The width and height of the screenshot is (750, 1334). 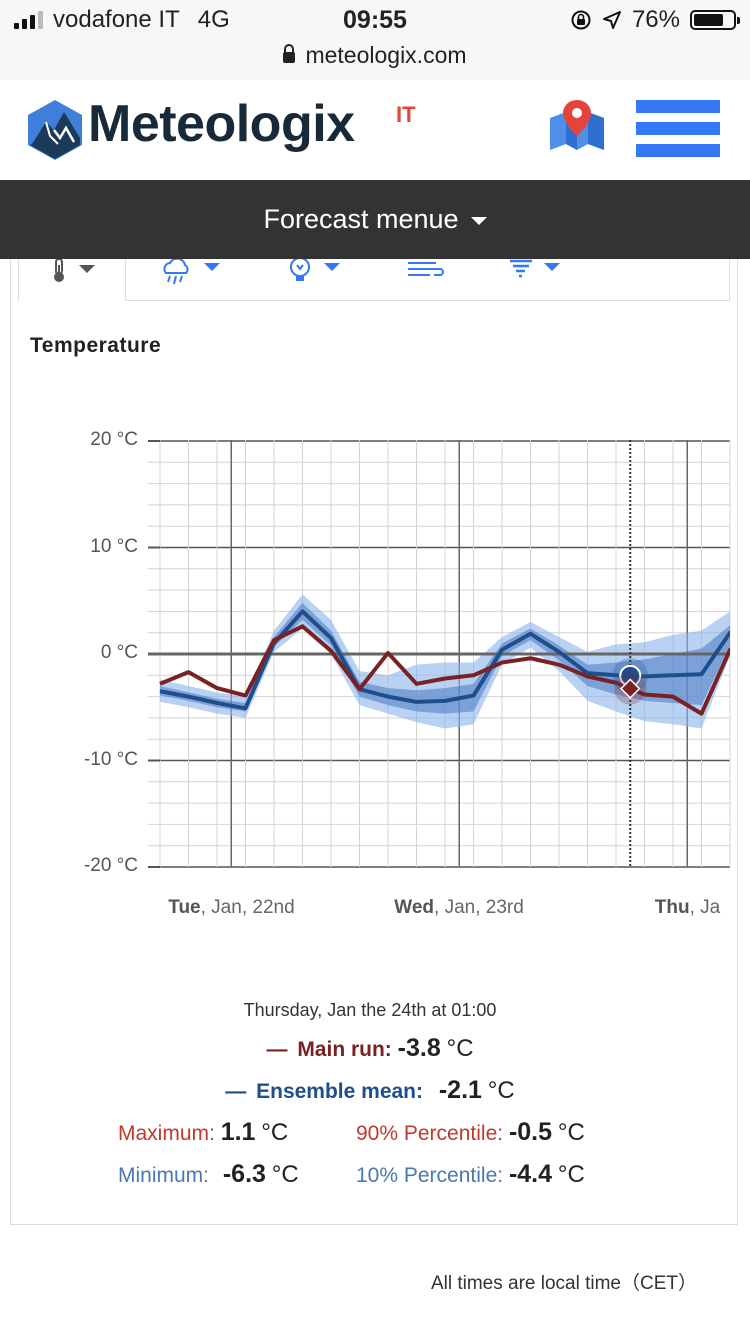 I want to click on status-right: 76%, so click(x=655, y=20).